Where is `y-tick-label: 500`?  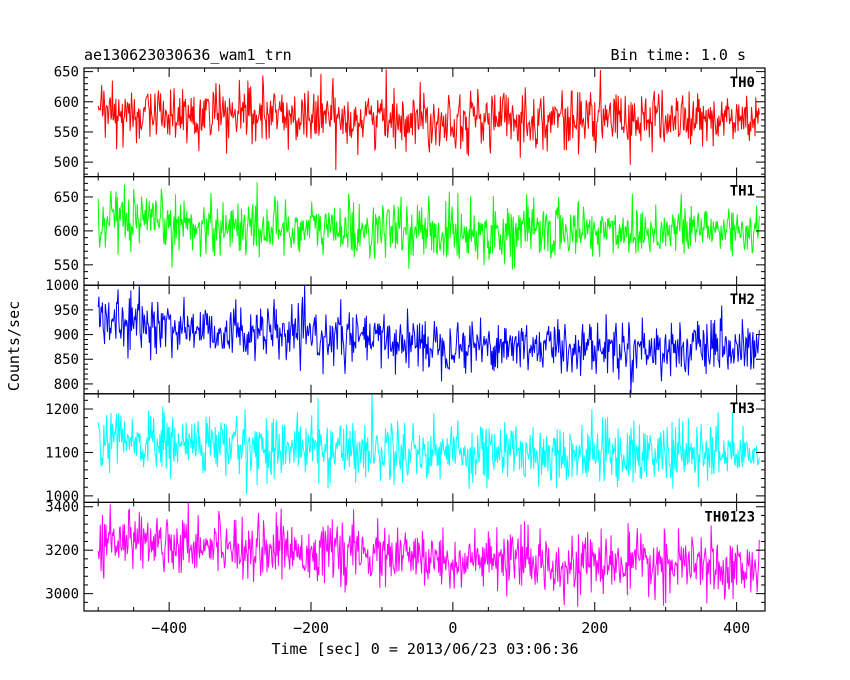
y-tick-label: 500 is located at coordinates (66, 163).